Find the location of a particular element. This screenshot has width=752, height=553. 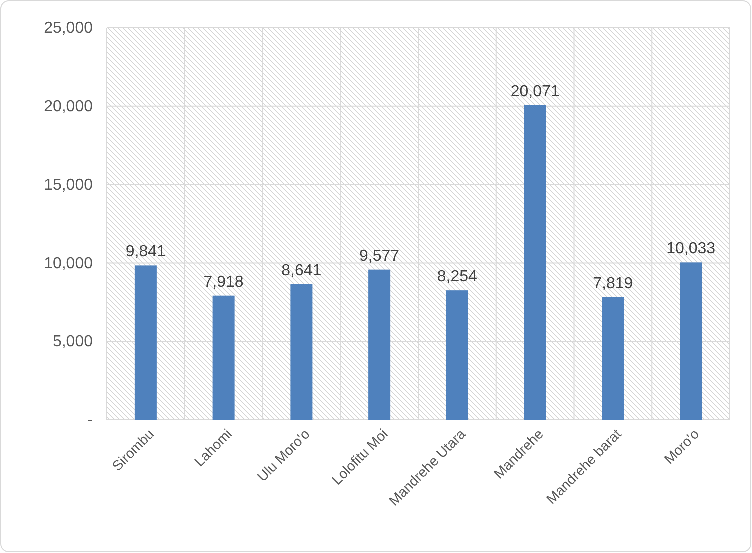

y-tick-label: 15,000 is located at coordinates (69, 185).